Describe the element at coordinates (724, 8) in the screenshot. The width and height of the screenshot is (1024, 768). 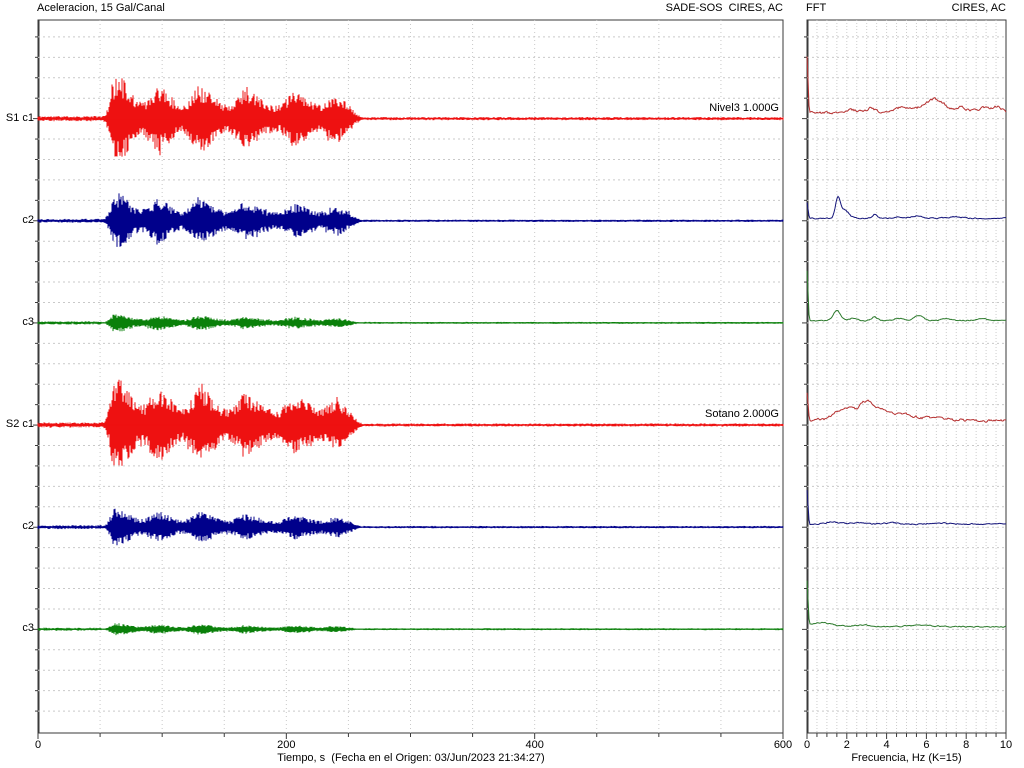
I see `left-panel-source: SADE-SOS CIRES, AC` at that location.